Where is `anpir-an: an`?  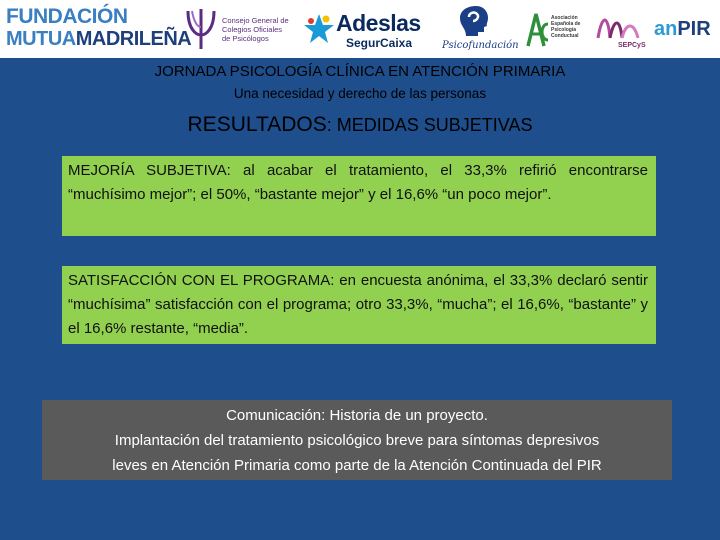
anpir-an: an is located at coordinates (666, 29).